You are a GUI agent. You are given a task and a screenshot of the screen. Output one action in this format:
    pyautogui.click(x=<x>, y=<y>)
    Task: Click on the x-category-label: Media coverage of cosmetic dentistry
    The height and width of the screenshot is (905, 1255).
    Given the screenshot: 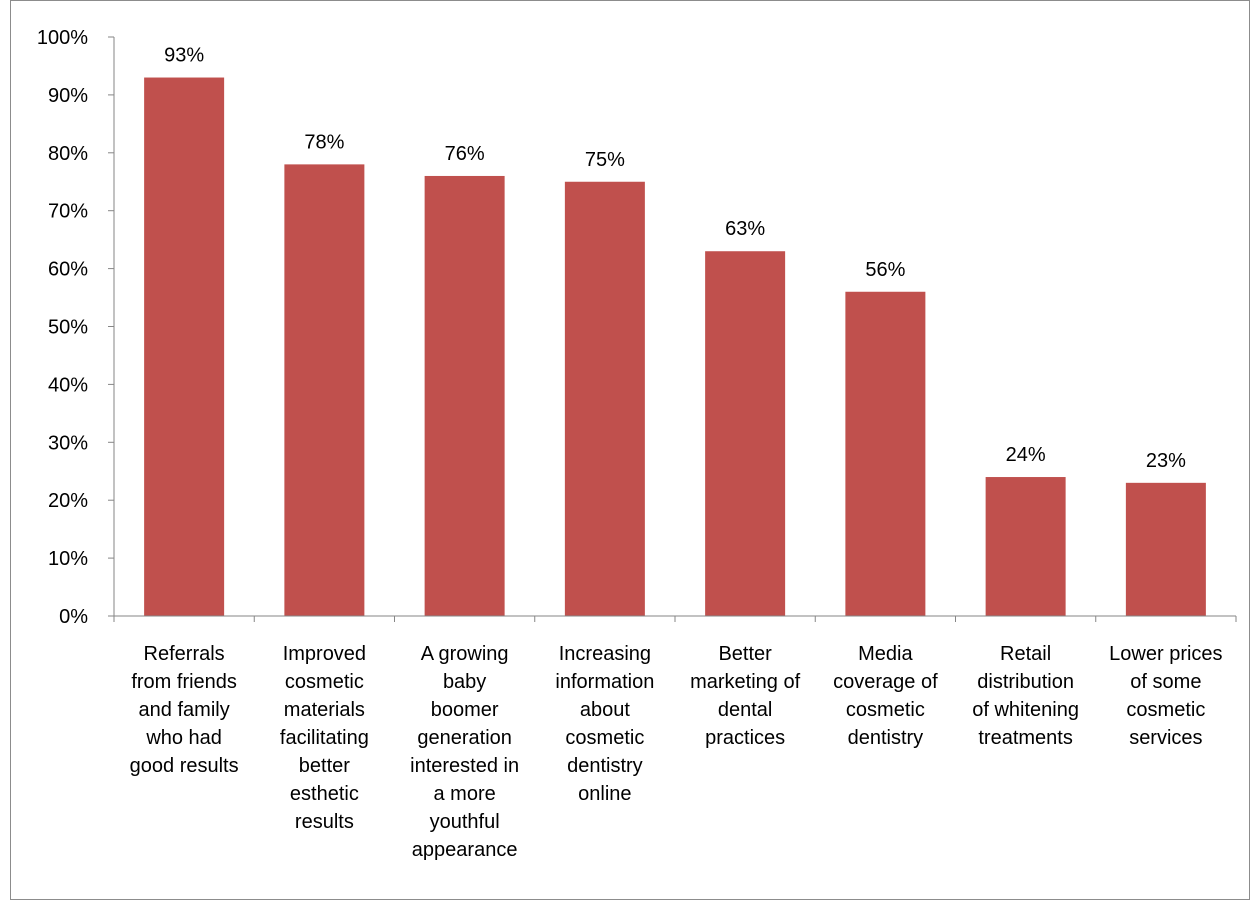 What is the action you would take?
    pyautogui.click(x=885, y=696)
    